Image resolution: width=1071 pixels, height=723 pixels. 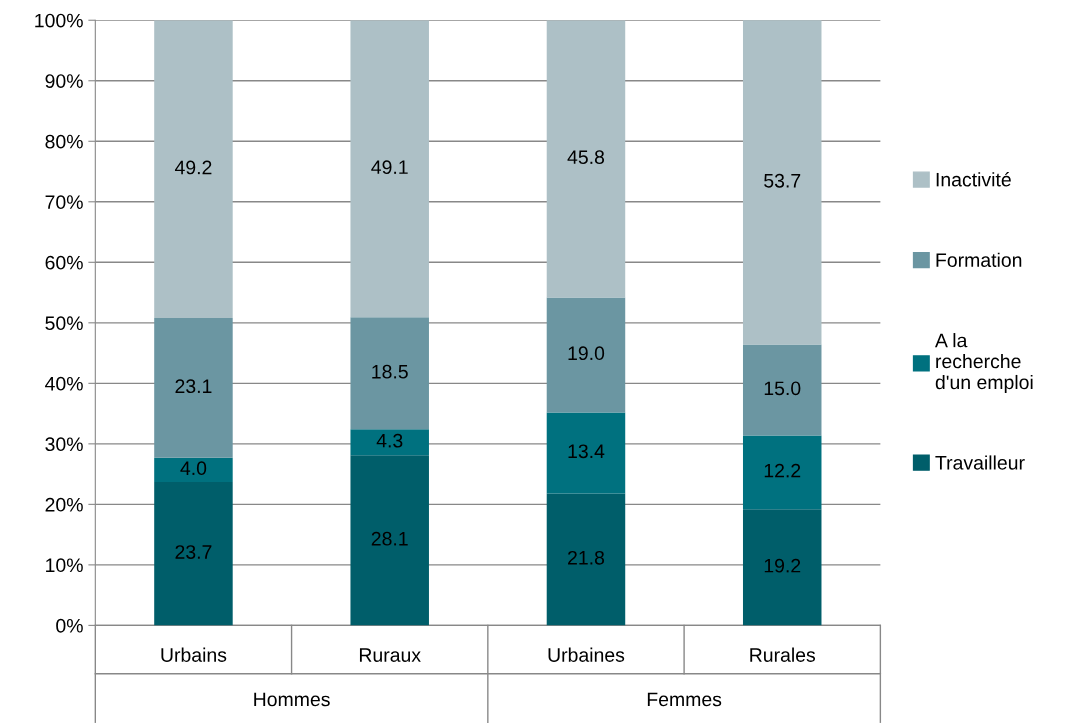 What do you see at coordinates (389, 167) in the screenshot?
I see `data-label: 49.1` at bounding box center [389, 167].